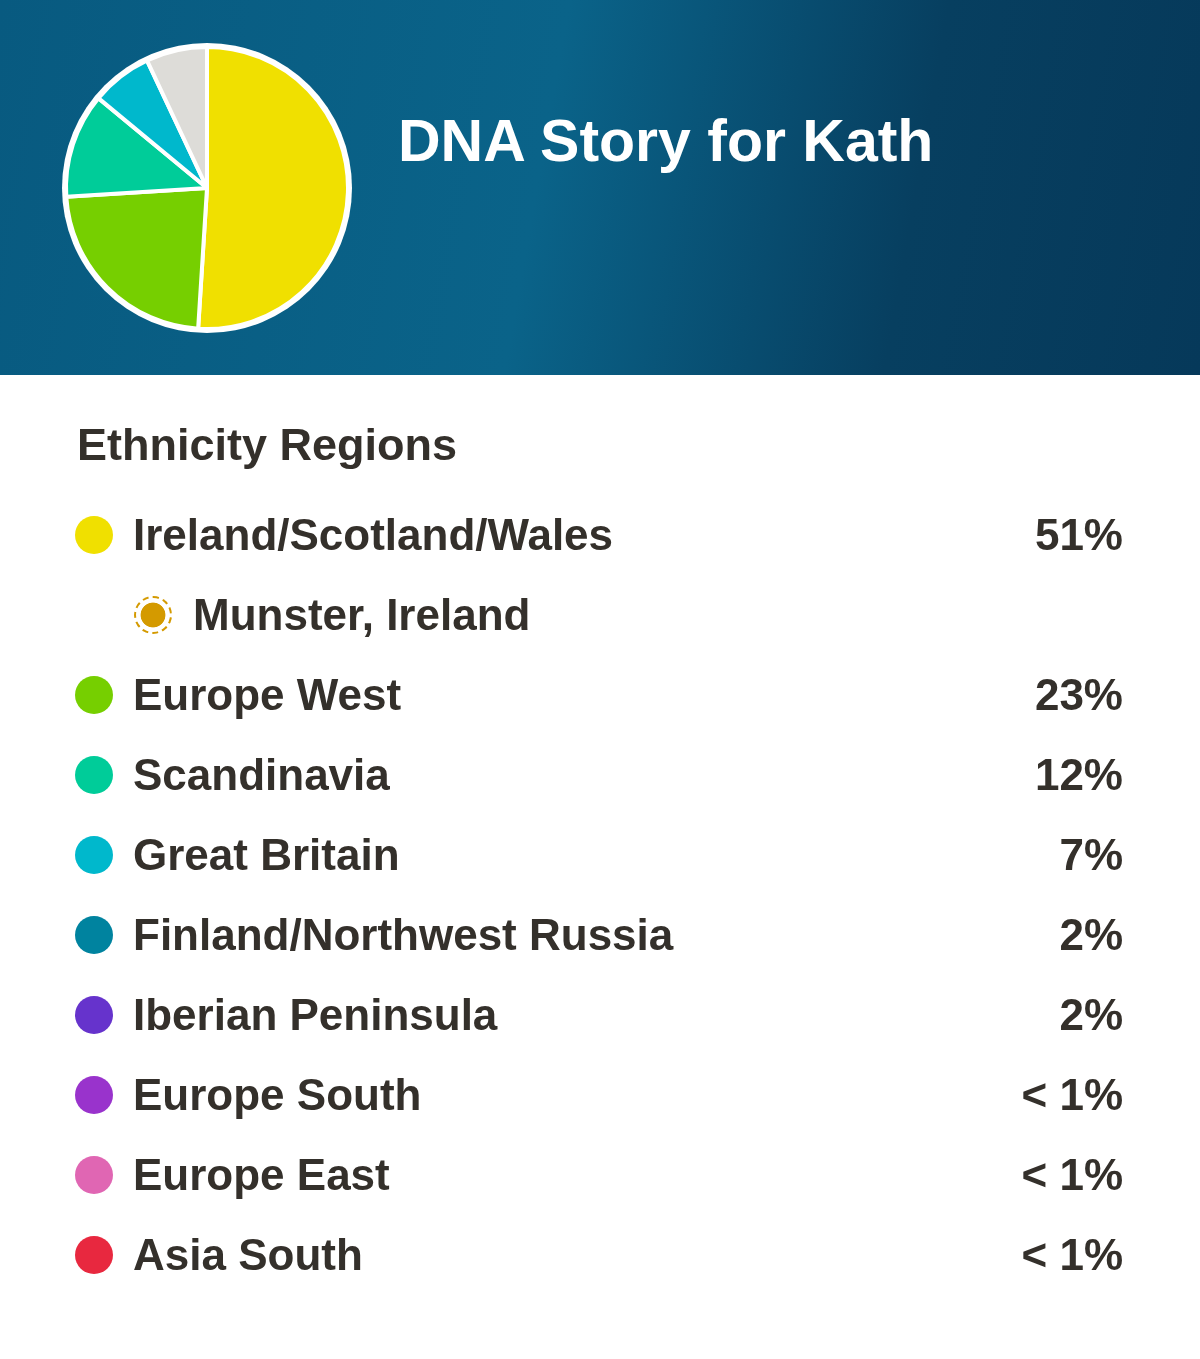  What do you see at coordinates (666, 140) in the screenshot?
I see `text: DNA Story for Kath` at bounding box center [666, 140].